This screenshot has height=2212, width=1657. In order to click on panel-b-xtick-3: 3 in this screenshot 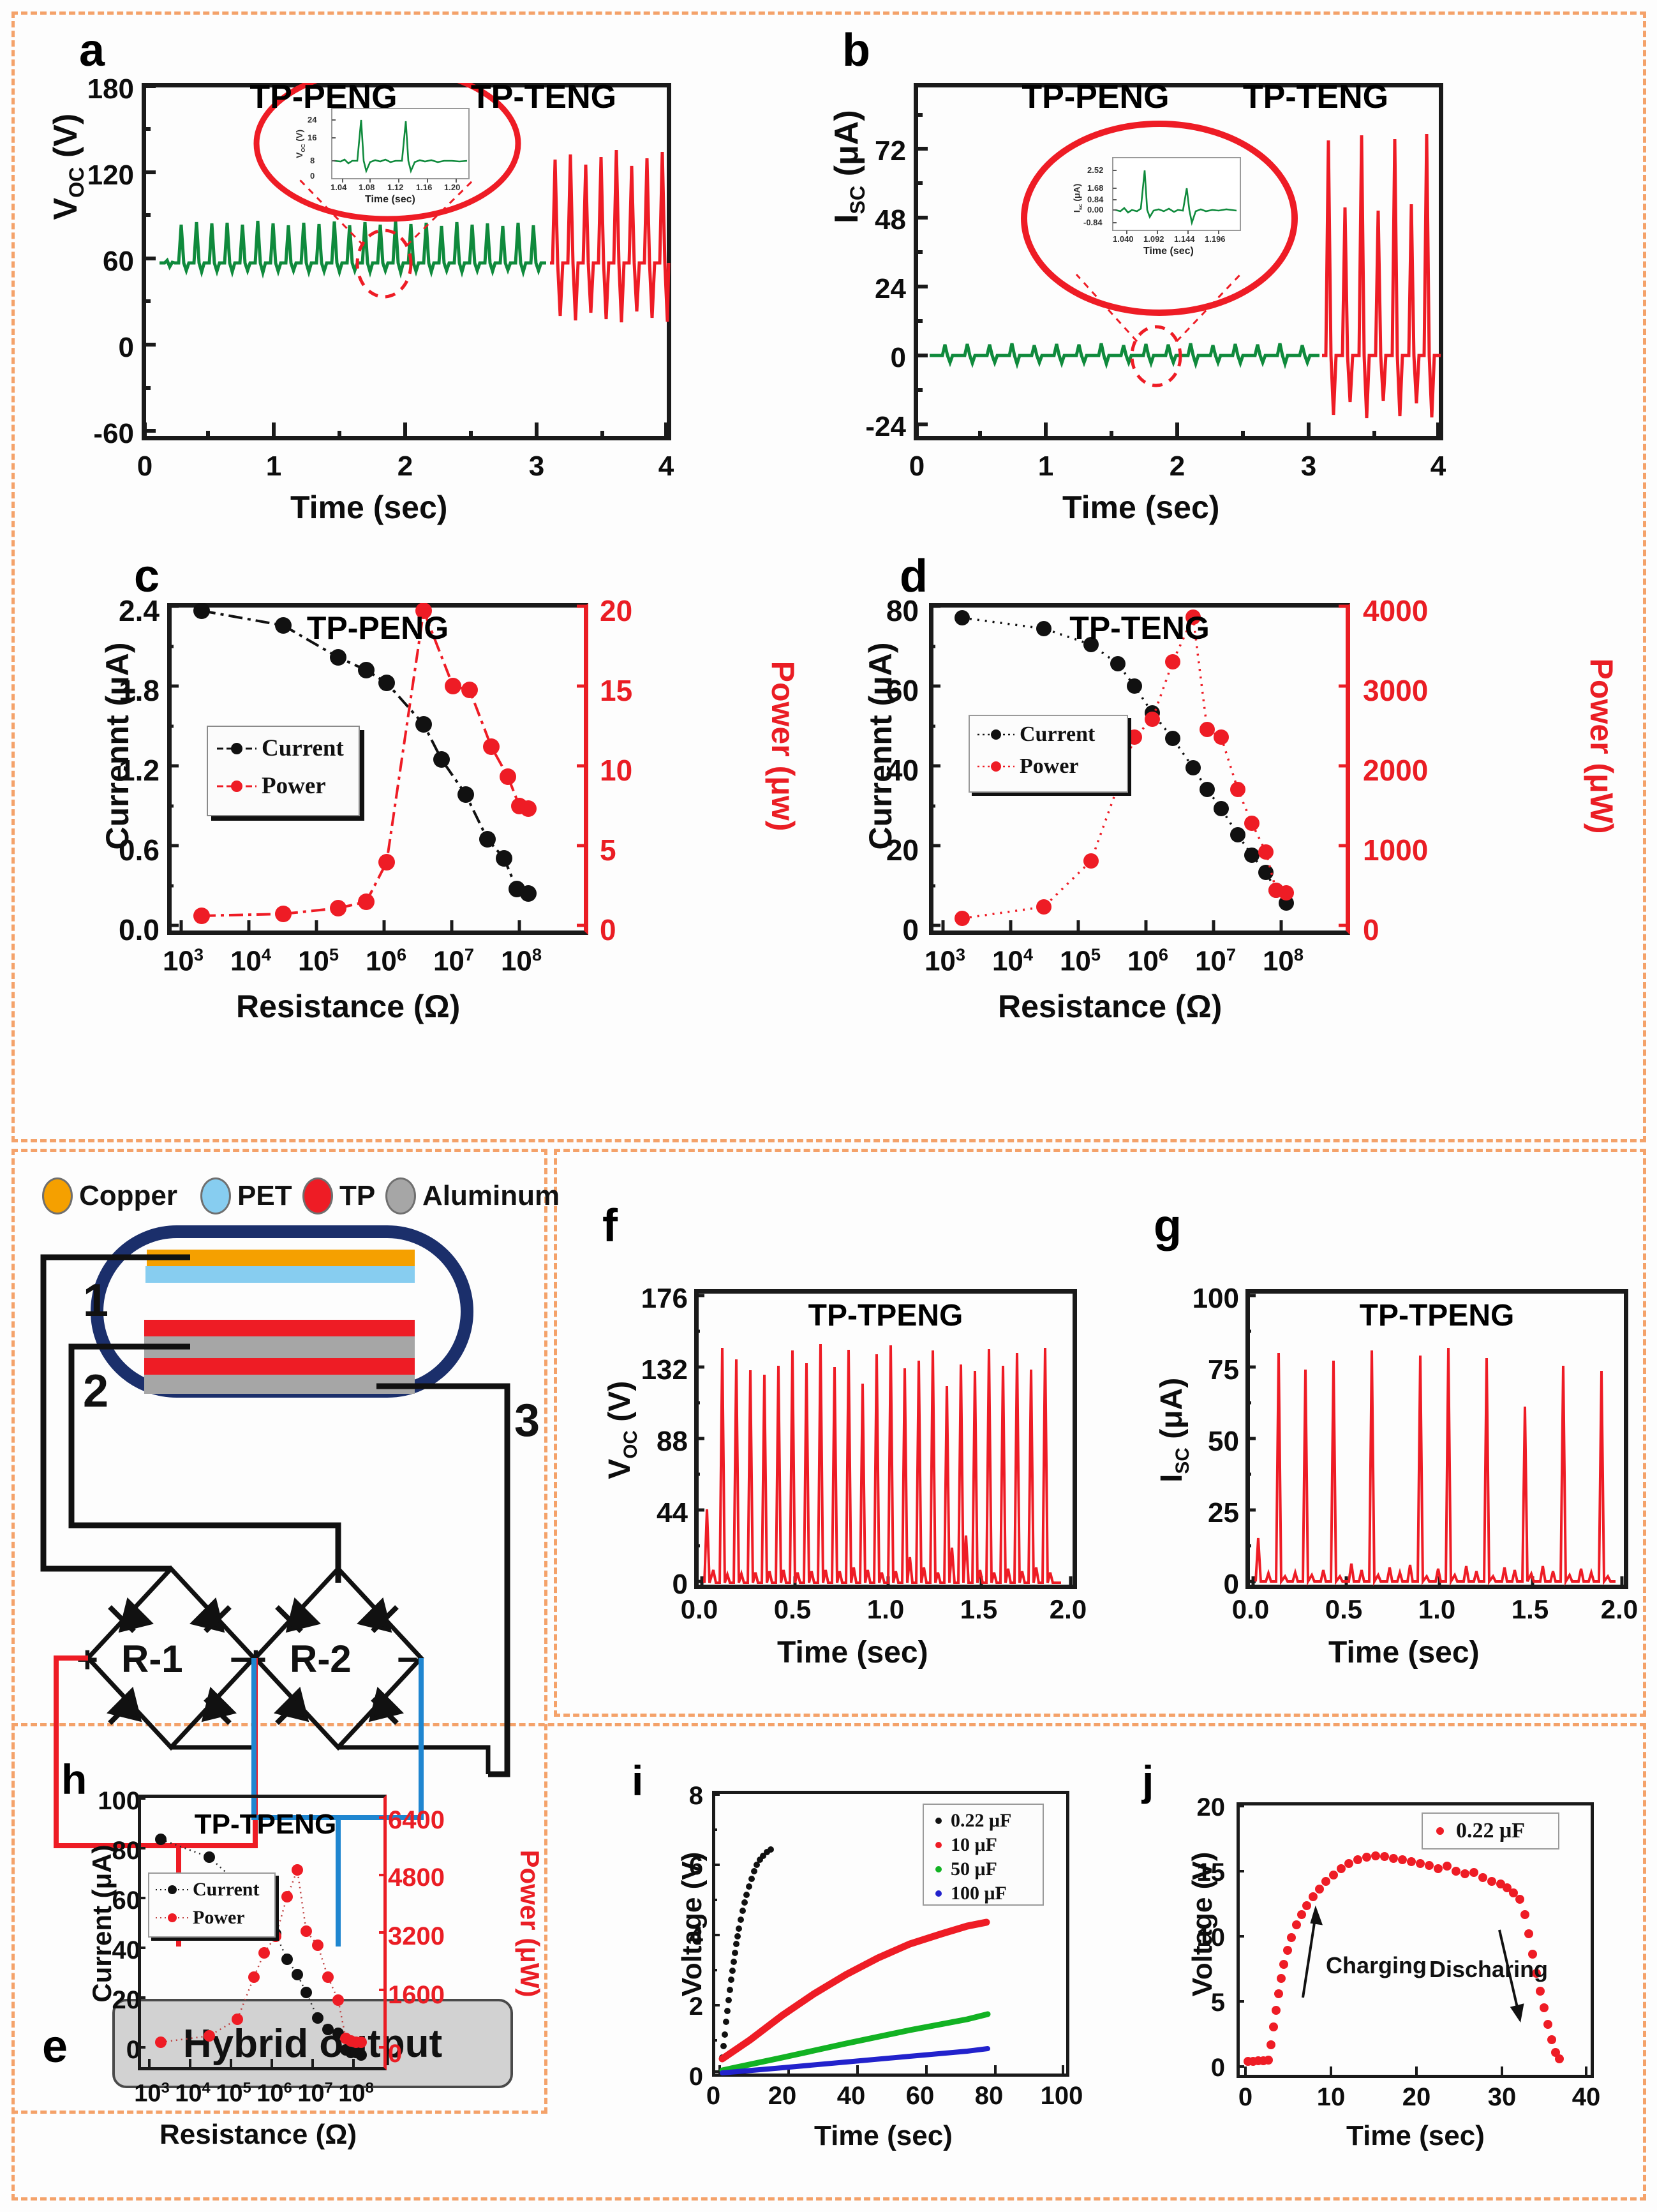, I will do `click(1309, 466)`.